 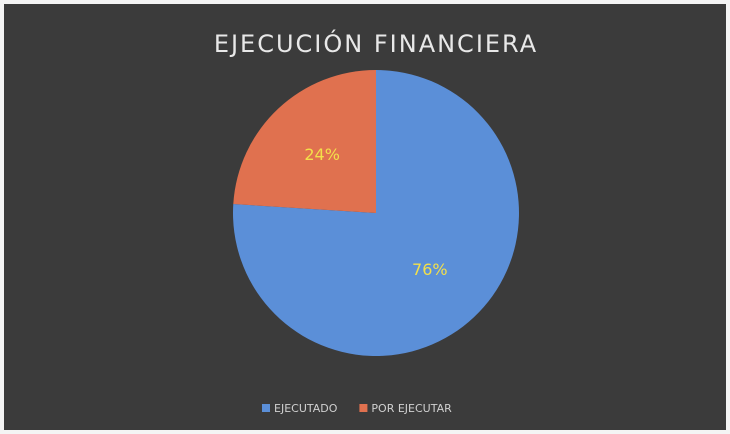 I want to click on legend-label: EJECUTADO, so click(x=306, y=408).